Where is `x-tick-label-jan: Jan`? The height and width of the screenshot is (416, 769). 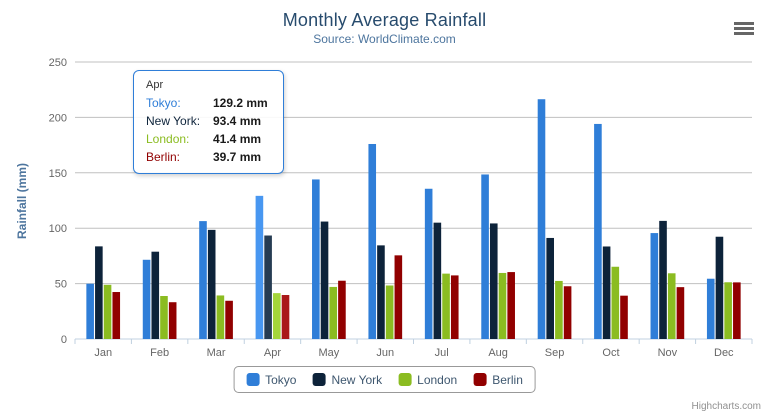 x-tick-label-jan: Jan is located at coordinates (103, 353).